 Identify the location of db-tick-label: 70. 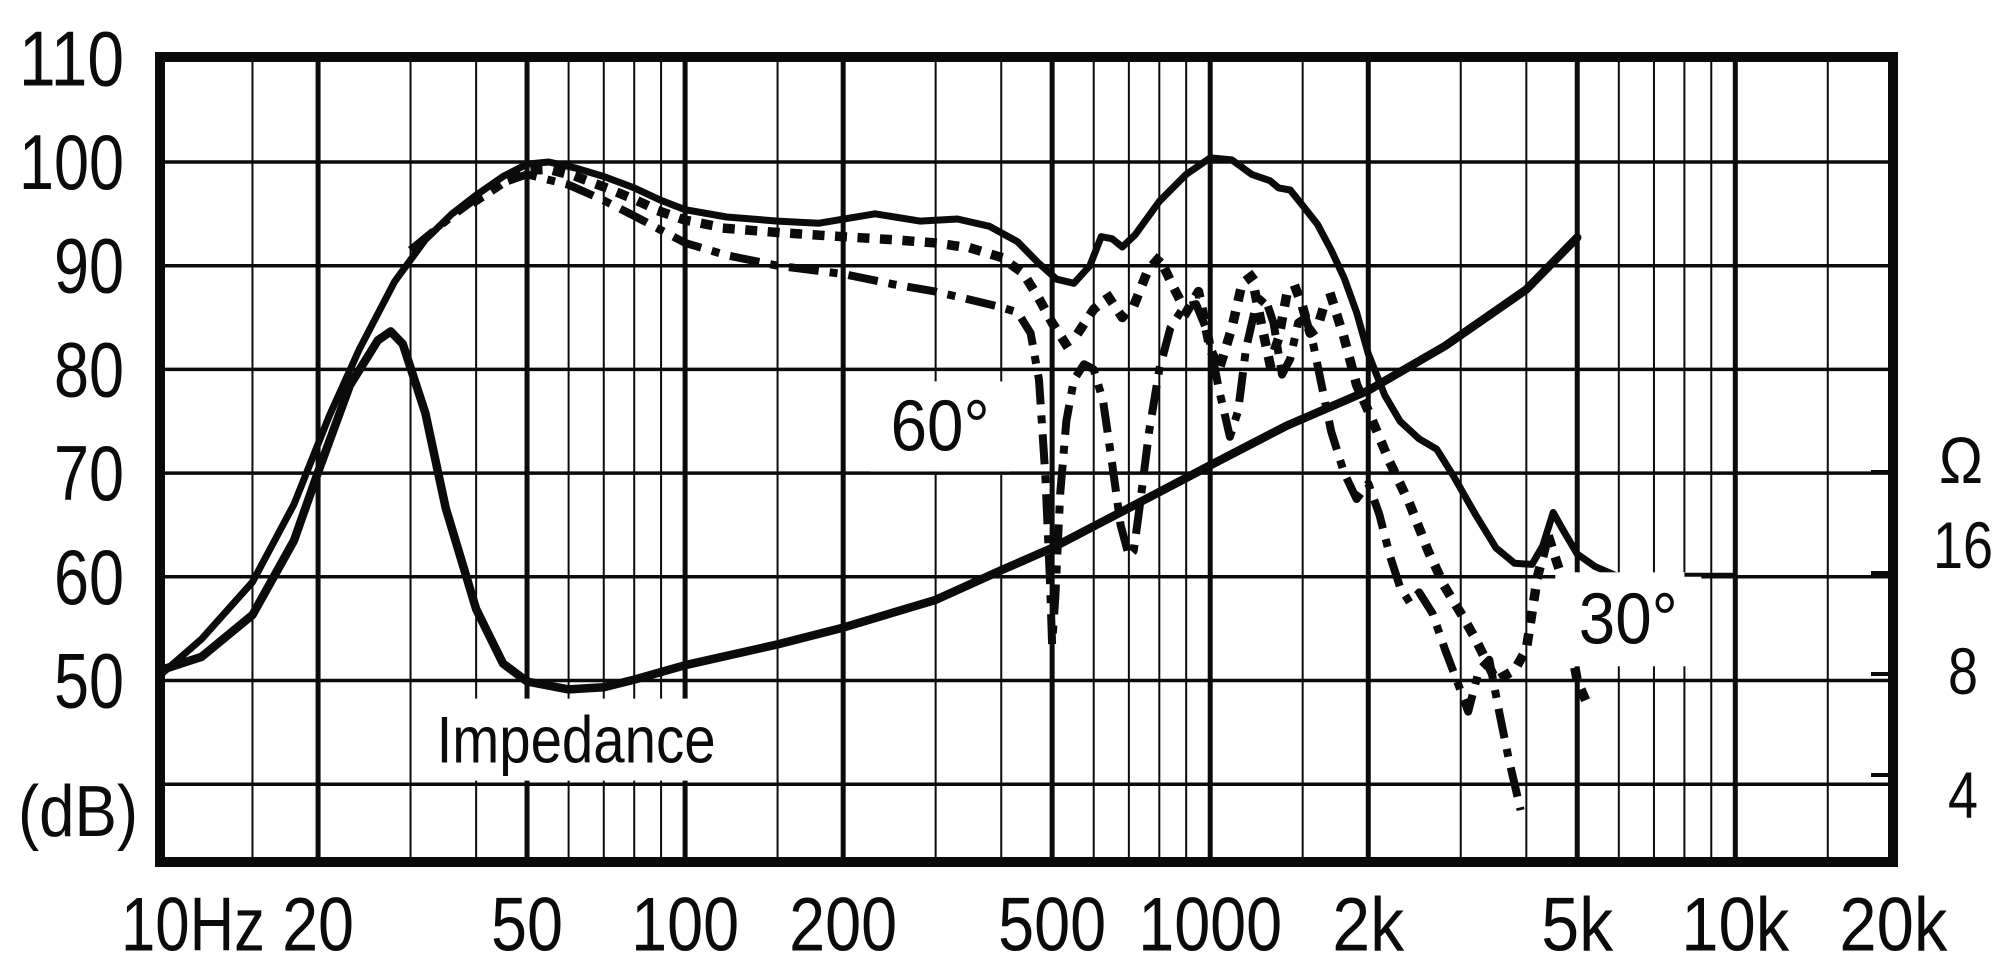
(89, 473).